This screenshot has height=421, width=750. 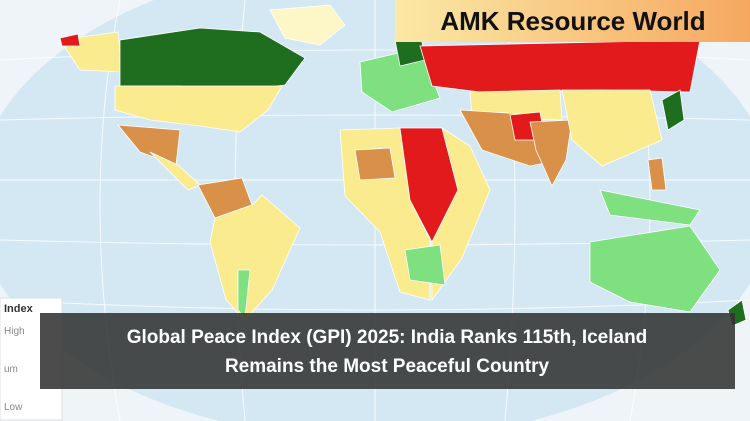 I want to click on brand-box, so click(x=572, y=21).